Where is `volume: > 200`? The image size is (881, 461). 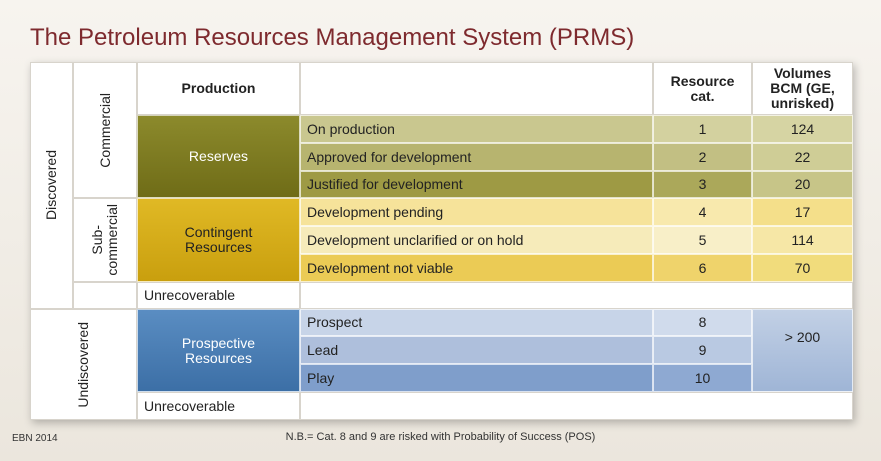 volume: > 200 is located at coordinates (802, 350).